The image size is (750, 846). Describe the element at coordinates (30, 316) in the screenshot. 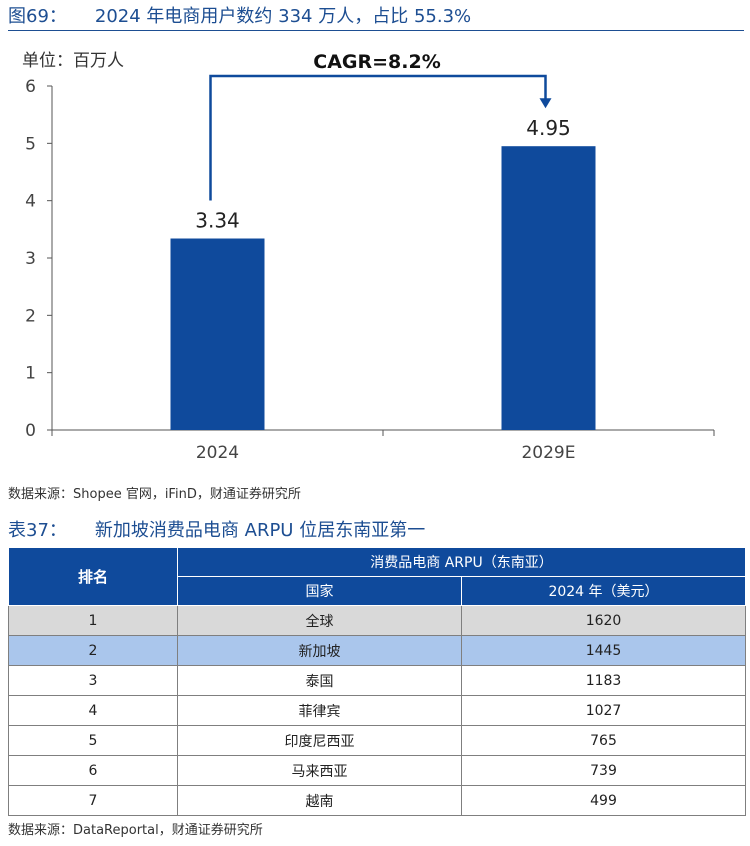

I see `y-tick-label: 2` at that location.